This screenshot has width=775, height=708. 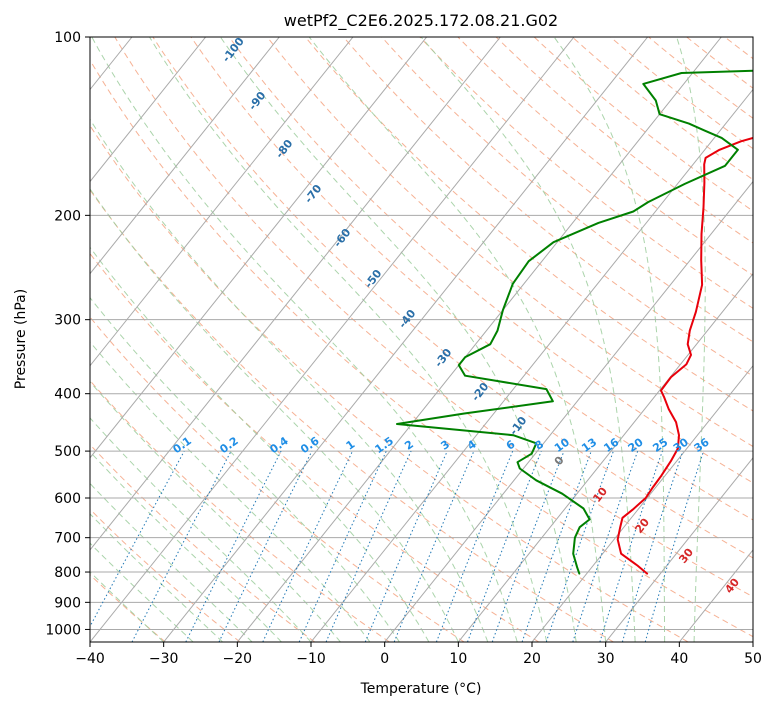 I want to click on x-tick-label: 30, so click(x=606, y=659).